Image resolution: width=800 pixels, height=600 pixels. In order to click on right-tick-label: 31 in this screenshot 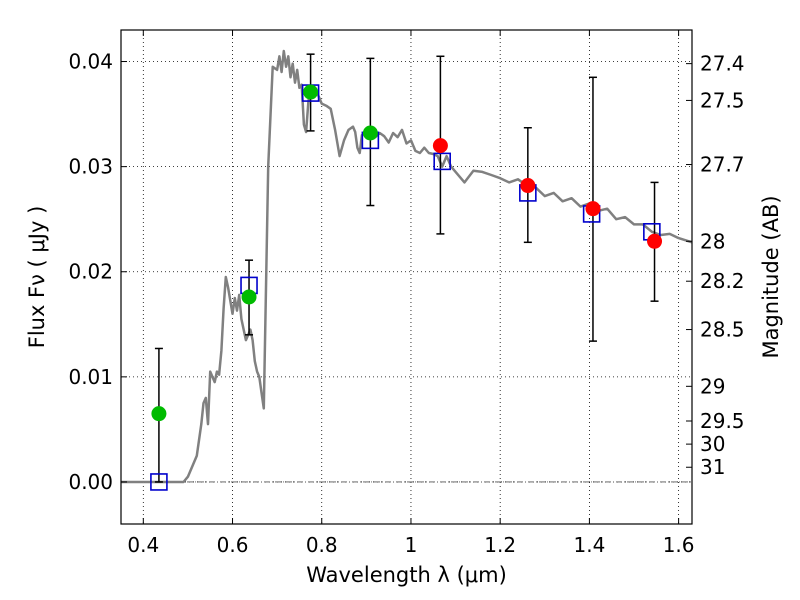, I will do `click(712, 467)`.